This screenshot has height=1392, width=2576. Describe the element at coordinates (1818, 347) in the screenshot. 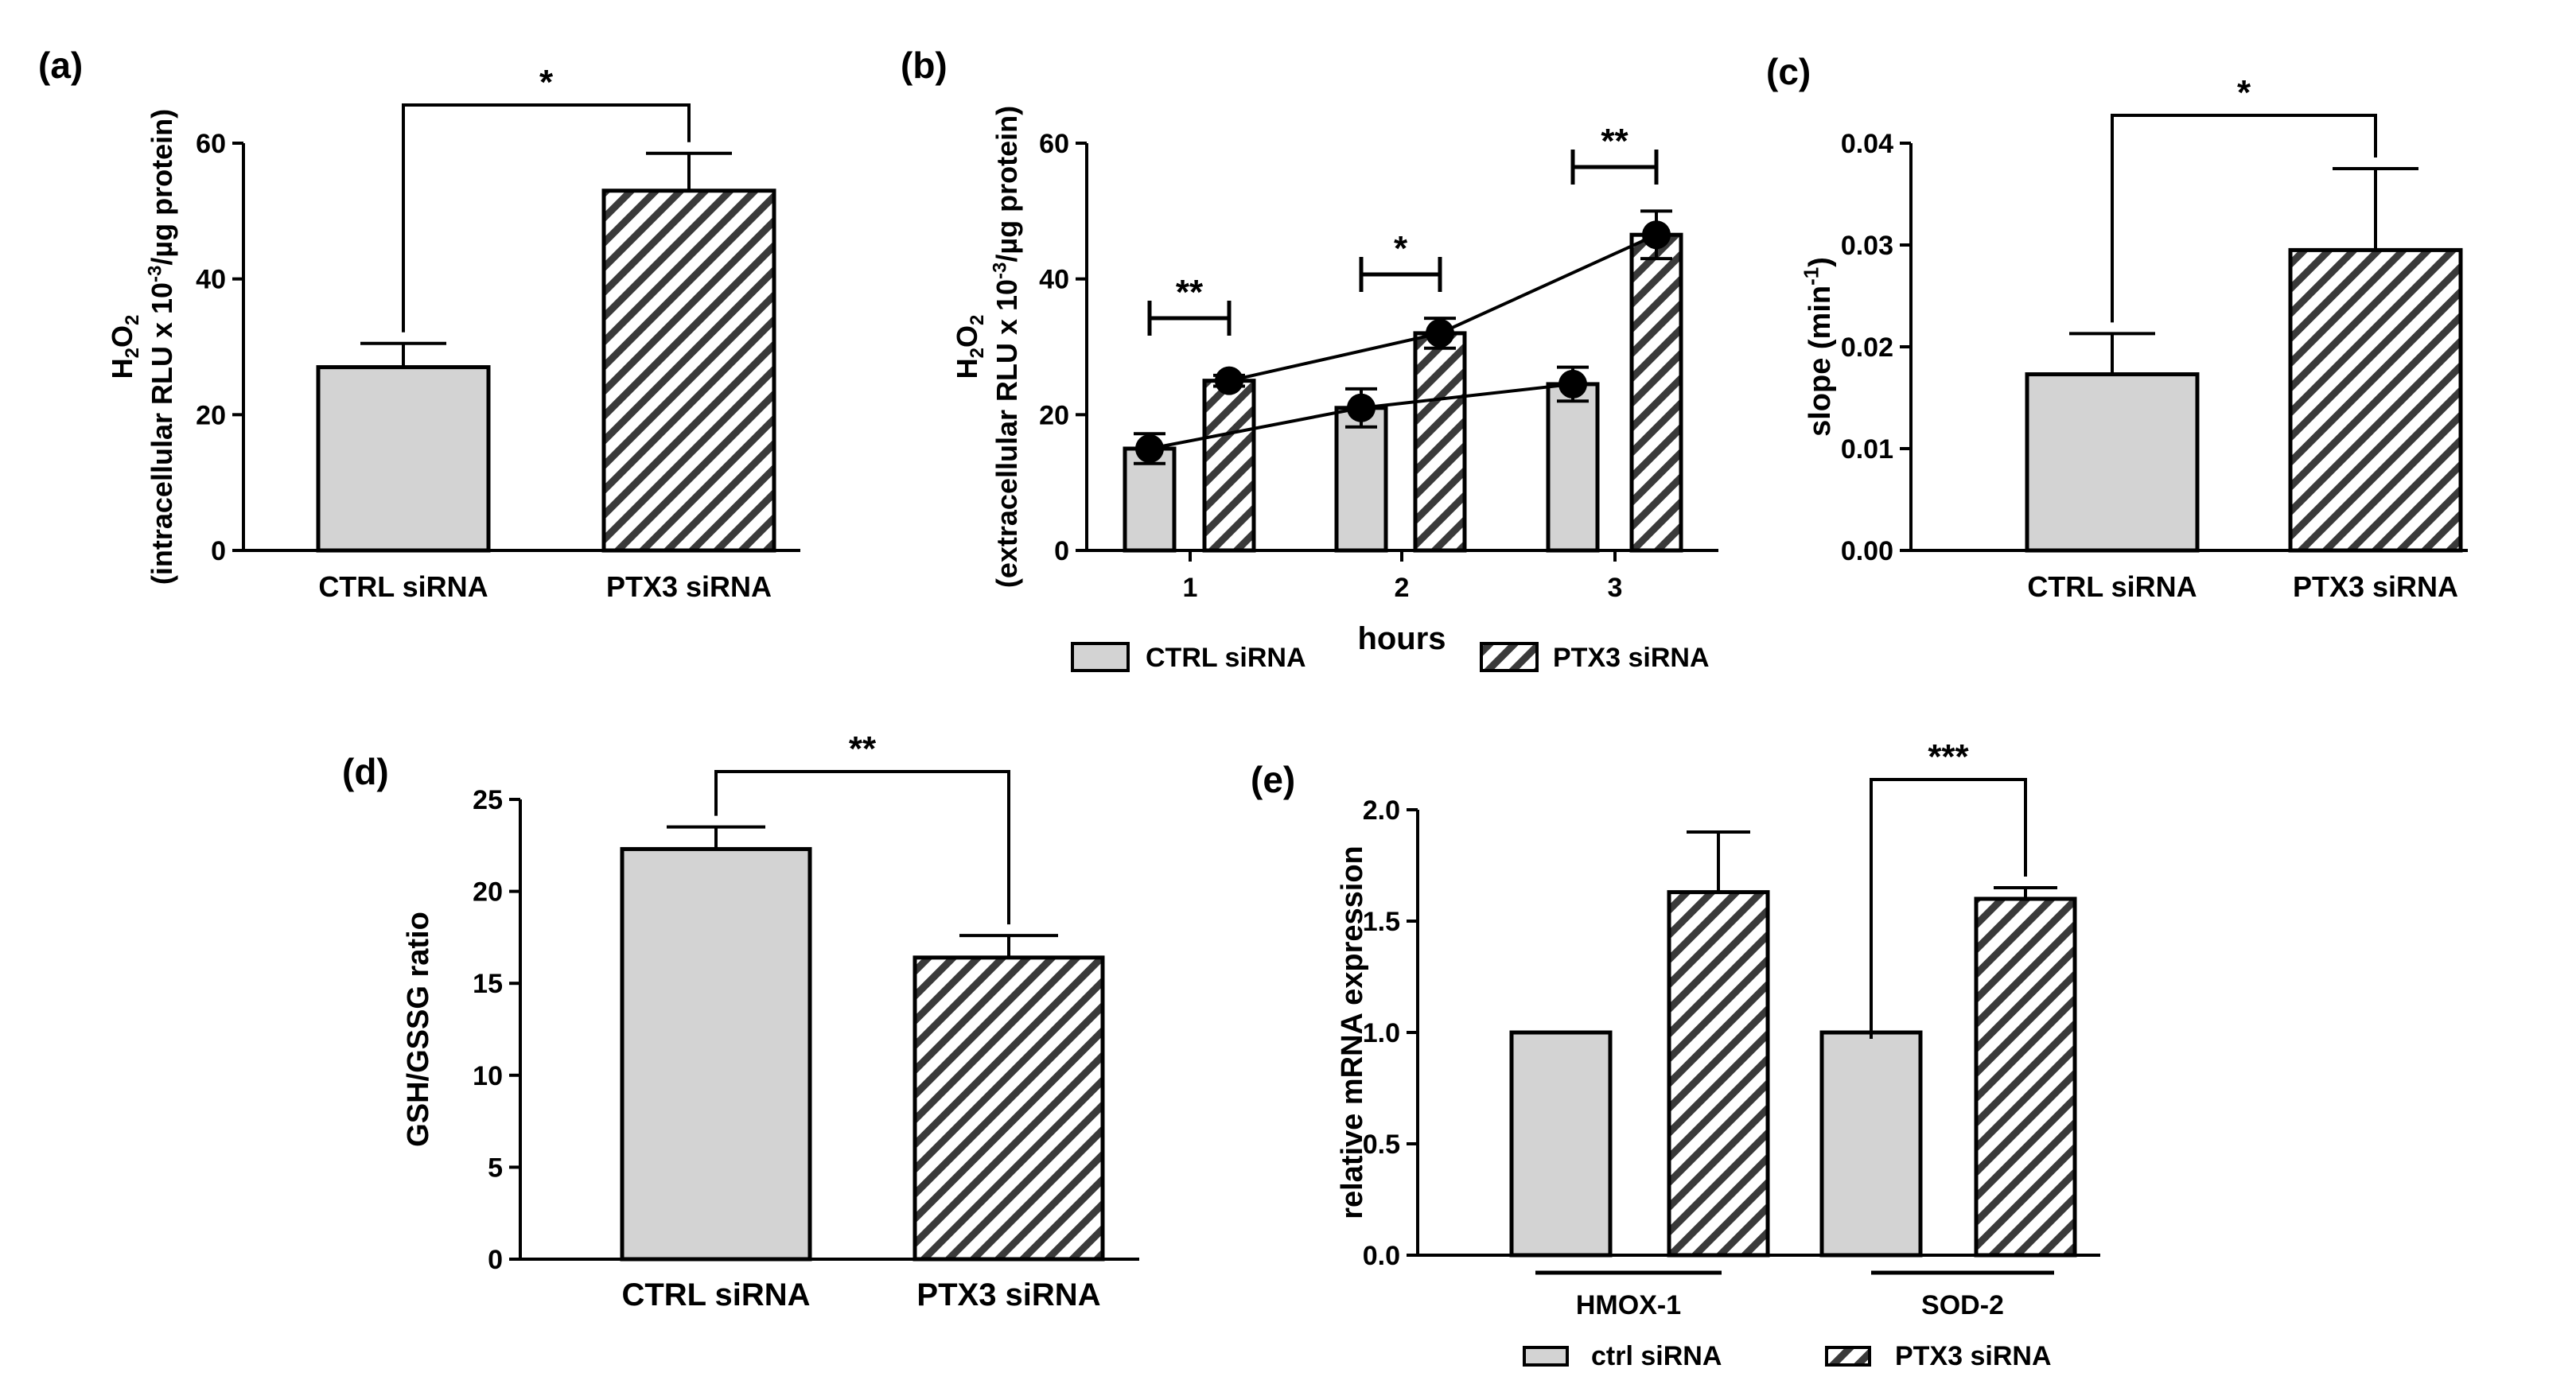

I see `panel-c-ylabel: slope (min-1)` at that location.